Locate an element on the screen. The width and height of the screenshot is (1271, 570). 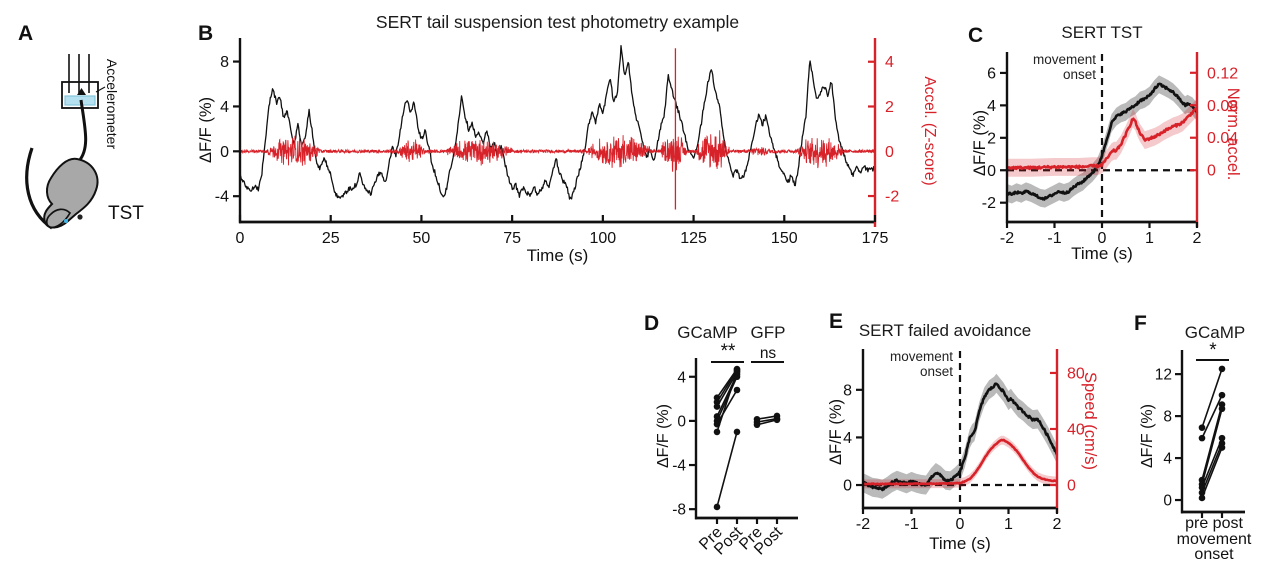
panel-b-ylabel-left: ΔF/F (%) is located at coordinates (206, 130).